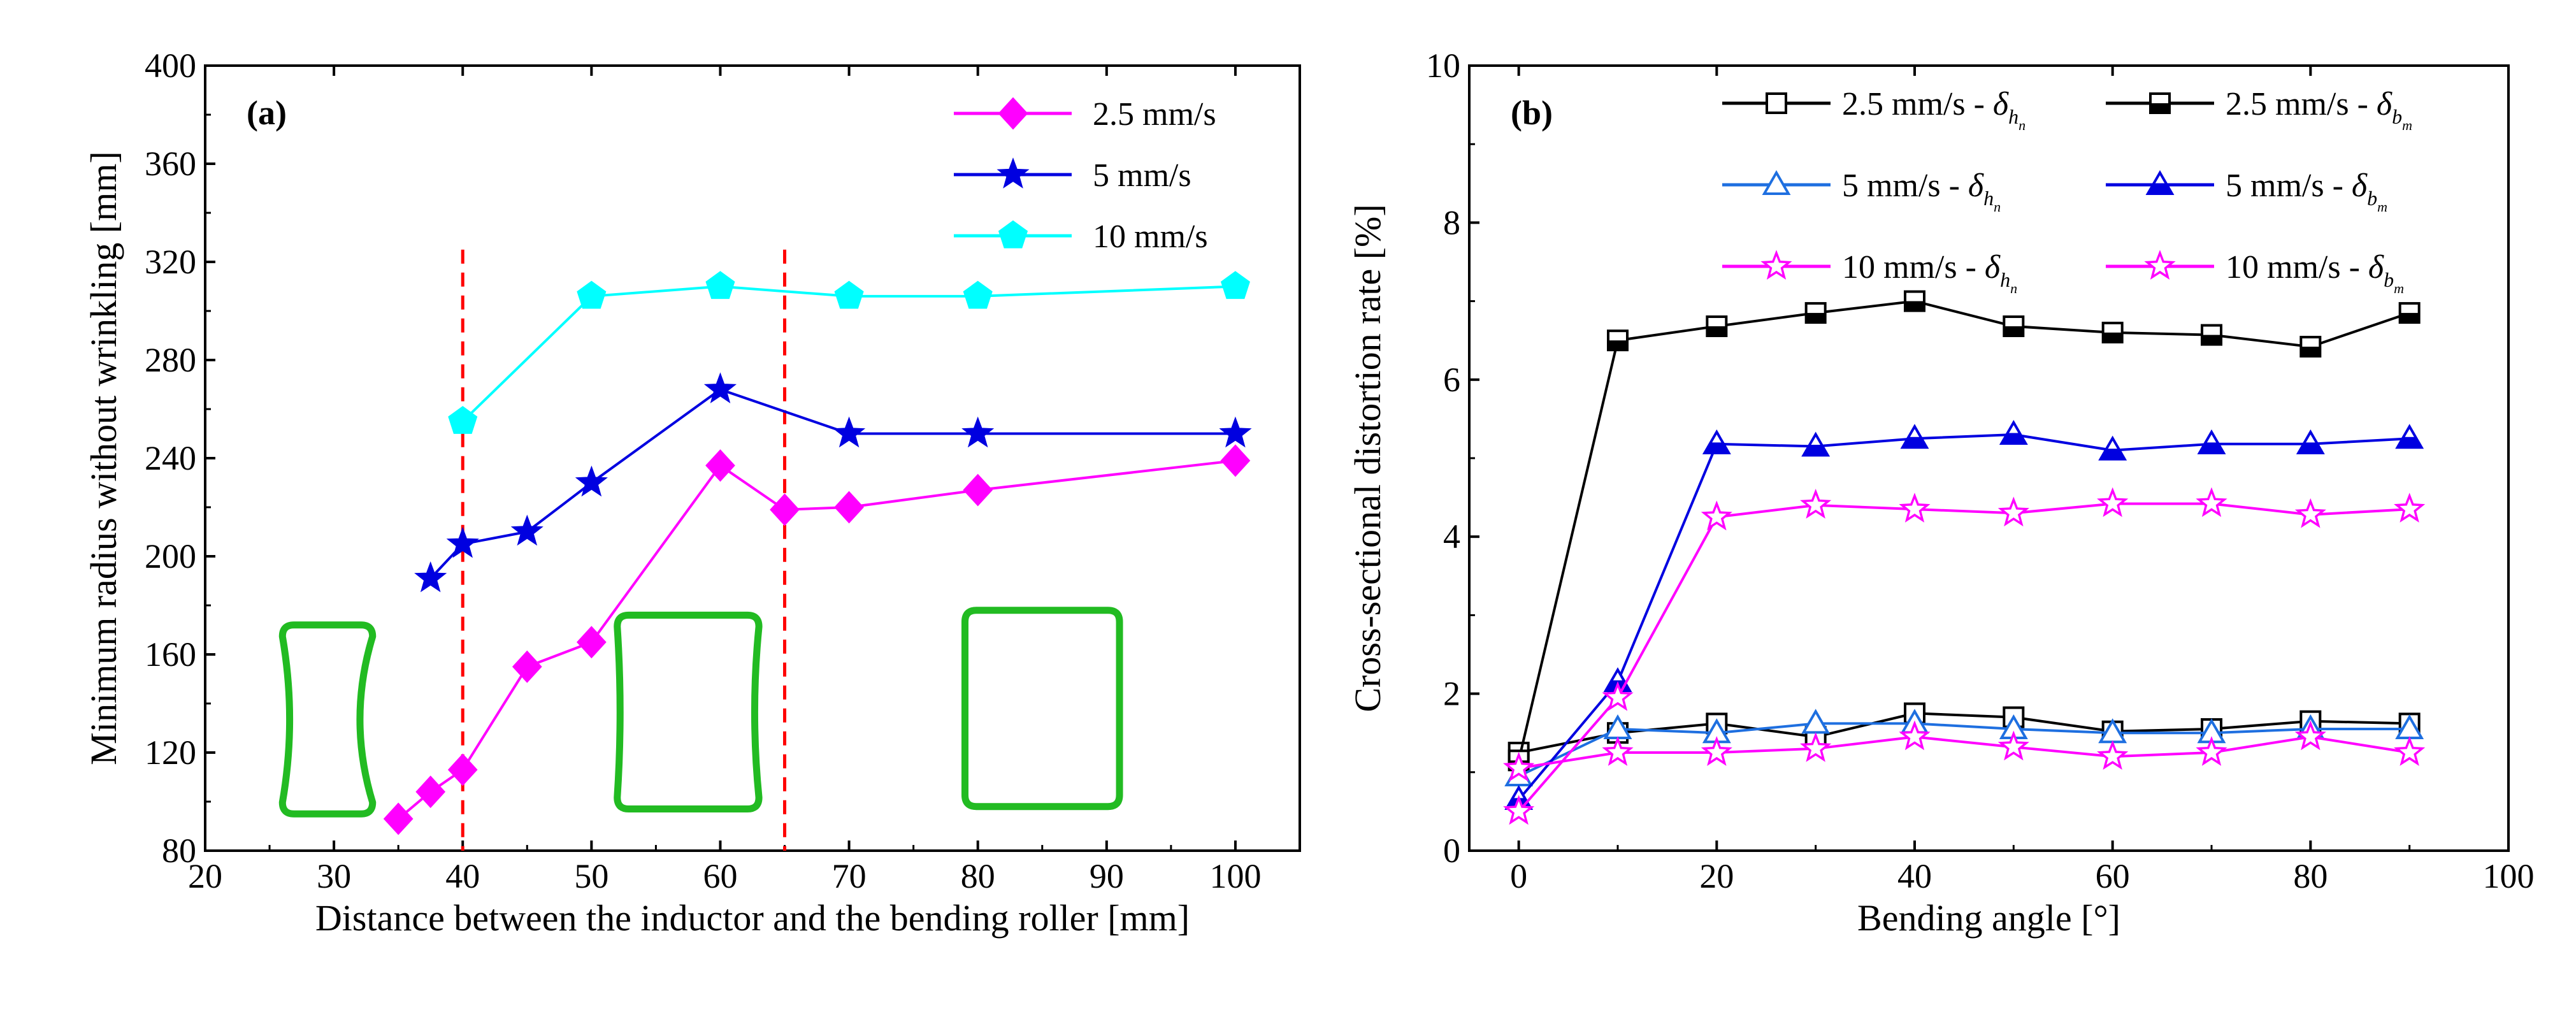  What do you see at coordinates (2310, 736) in the screenshot?
I see `data-point-s4-8-shape` at bounding box center [2310, 736].